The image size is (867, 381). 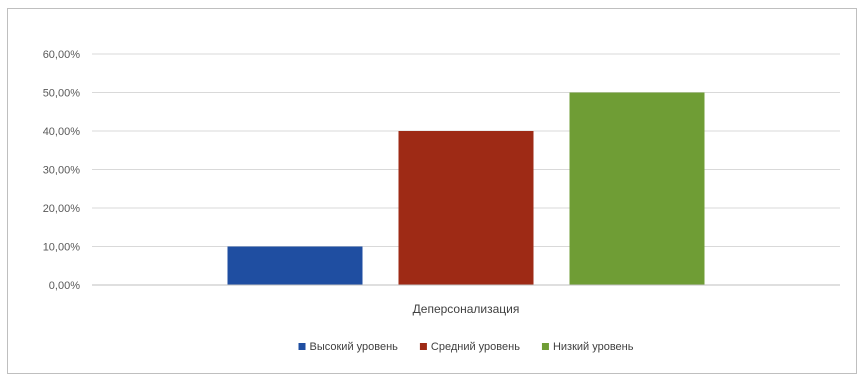 I want to click on y-tick-label: 40,00%, so click(x=62, y=132).